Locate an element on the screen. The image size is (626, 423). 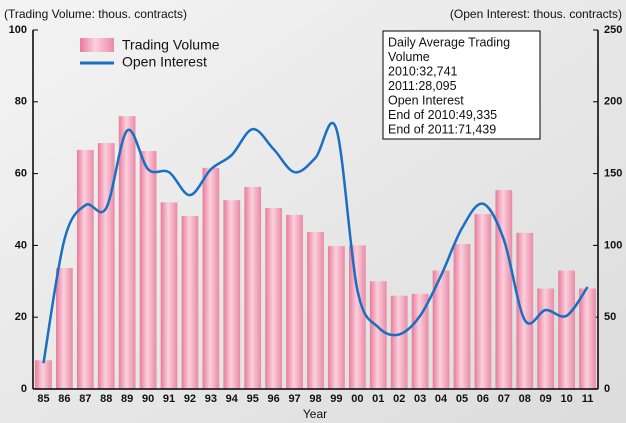
y2-tick-label: 100 is located at coordinates (613, 245).